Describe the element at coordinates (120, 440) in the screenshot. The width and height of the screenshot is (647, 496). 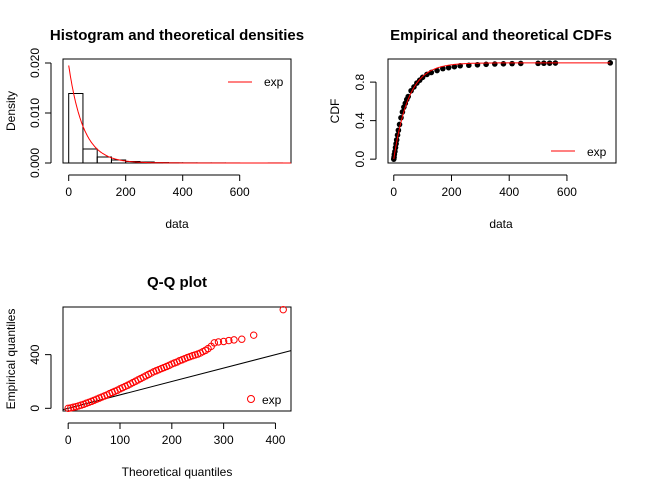
I see `qq-x-tick-label: 100` at that location.